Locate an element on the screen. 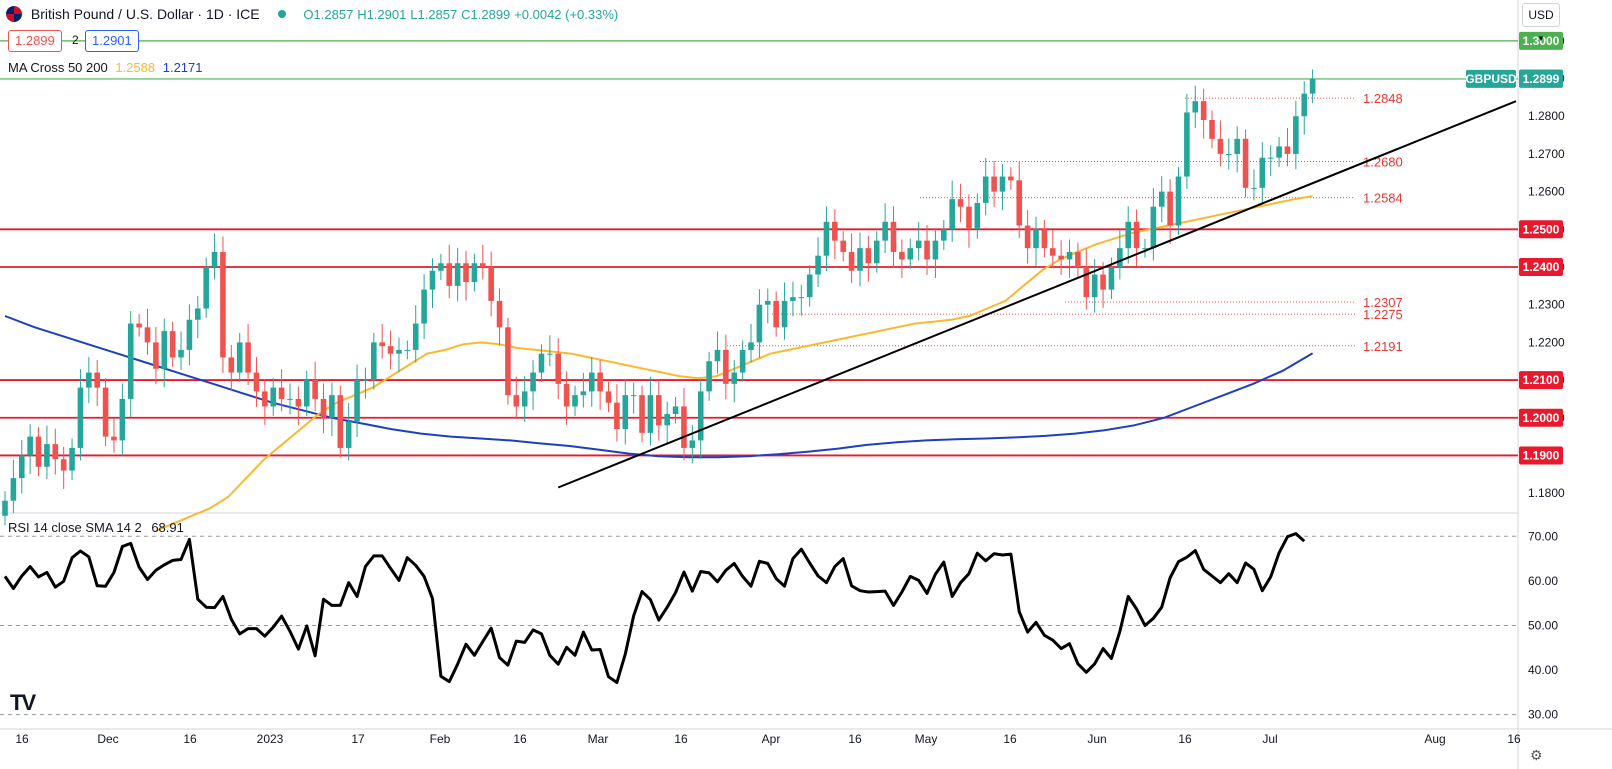 This screenshot has width=1612, height=769. ma-label: MA Cross 50 200 is located at coordinates (58, 67).